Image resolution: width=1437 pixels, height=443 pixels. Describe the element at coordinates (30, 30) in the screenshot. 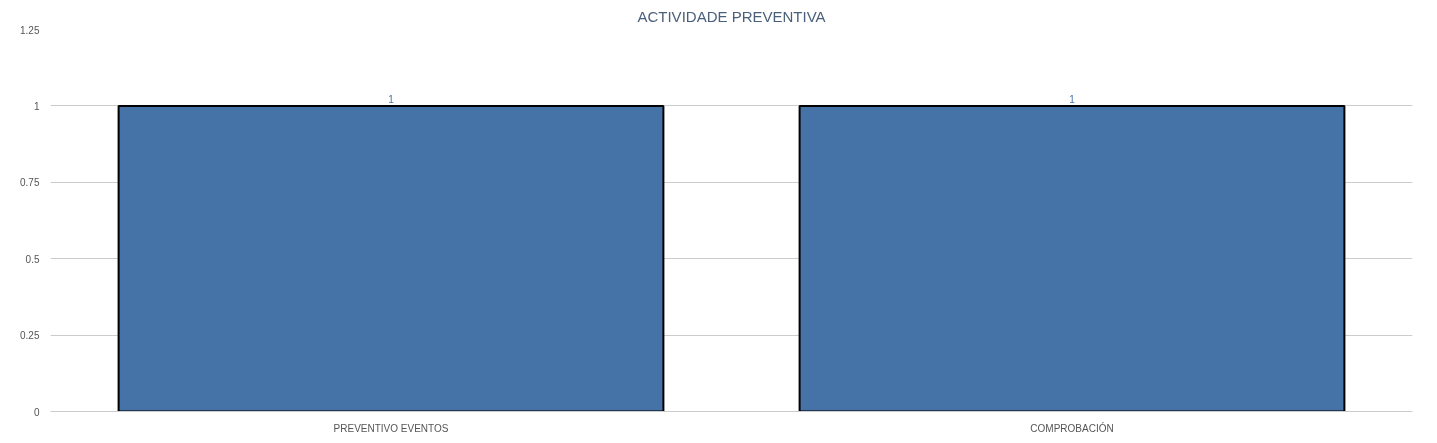

I see `y-tick-label: 1.25` at that location.